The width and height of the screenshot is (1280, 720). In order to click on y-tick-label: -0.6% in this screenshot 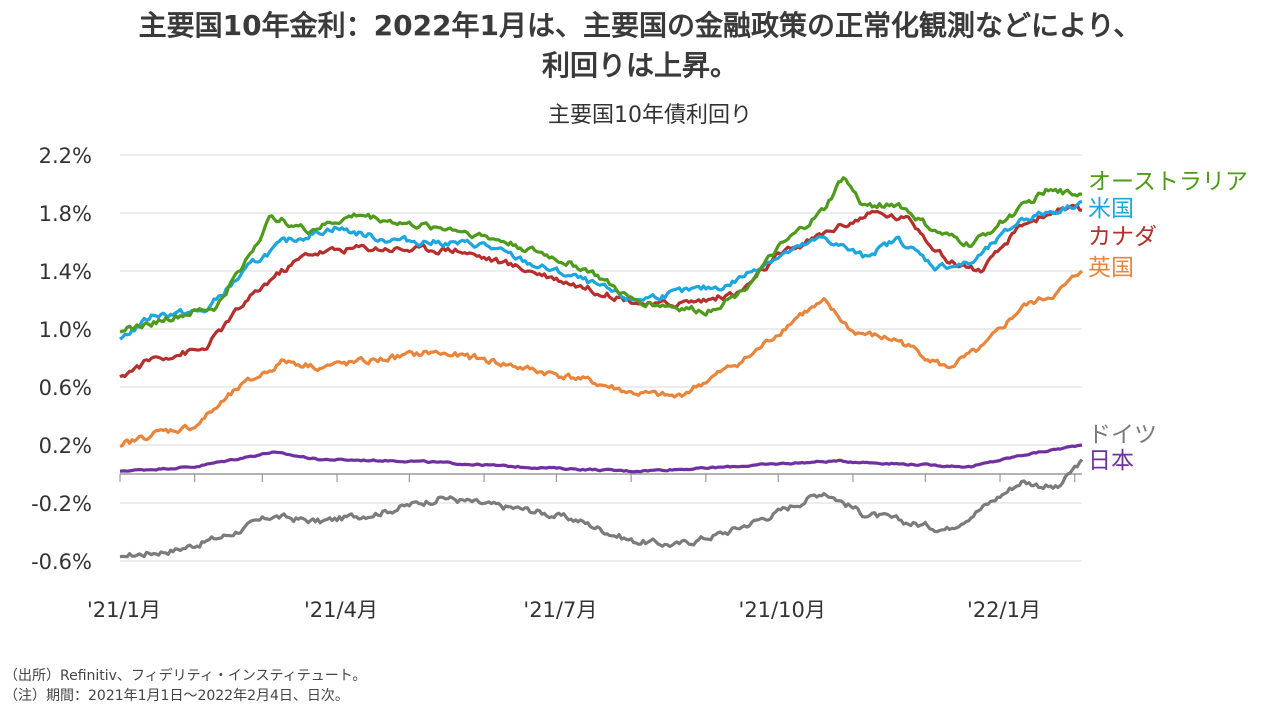, I will do `click(61, 562)`.